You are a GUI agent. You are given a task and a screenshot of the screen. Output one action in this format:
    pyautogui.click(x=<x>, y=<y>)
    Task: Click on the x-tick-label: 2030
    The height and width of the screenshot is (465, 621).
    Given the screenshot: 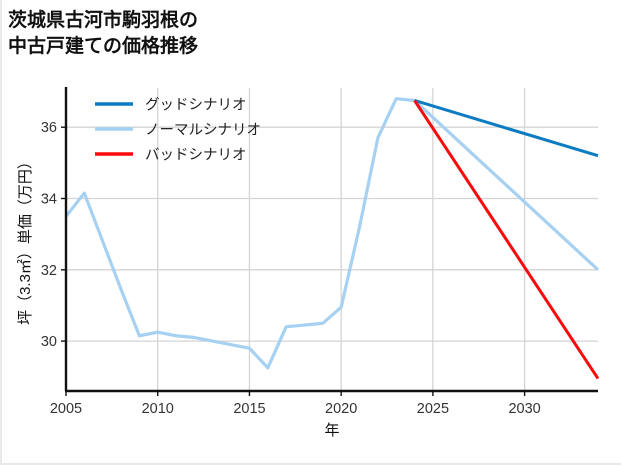 What is the action you would take?
    pyautogui.click(x=524, y=409)
    